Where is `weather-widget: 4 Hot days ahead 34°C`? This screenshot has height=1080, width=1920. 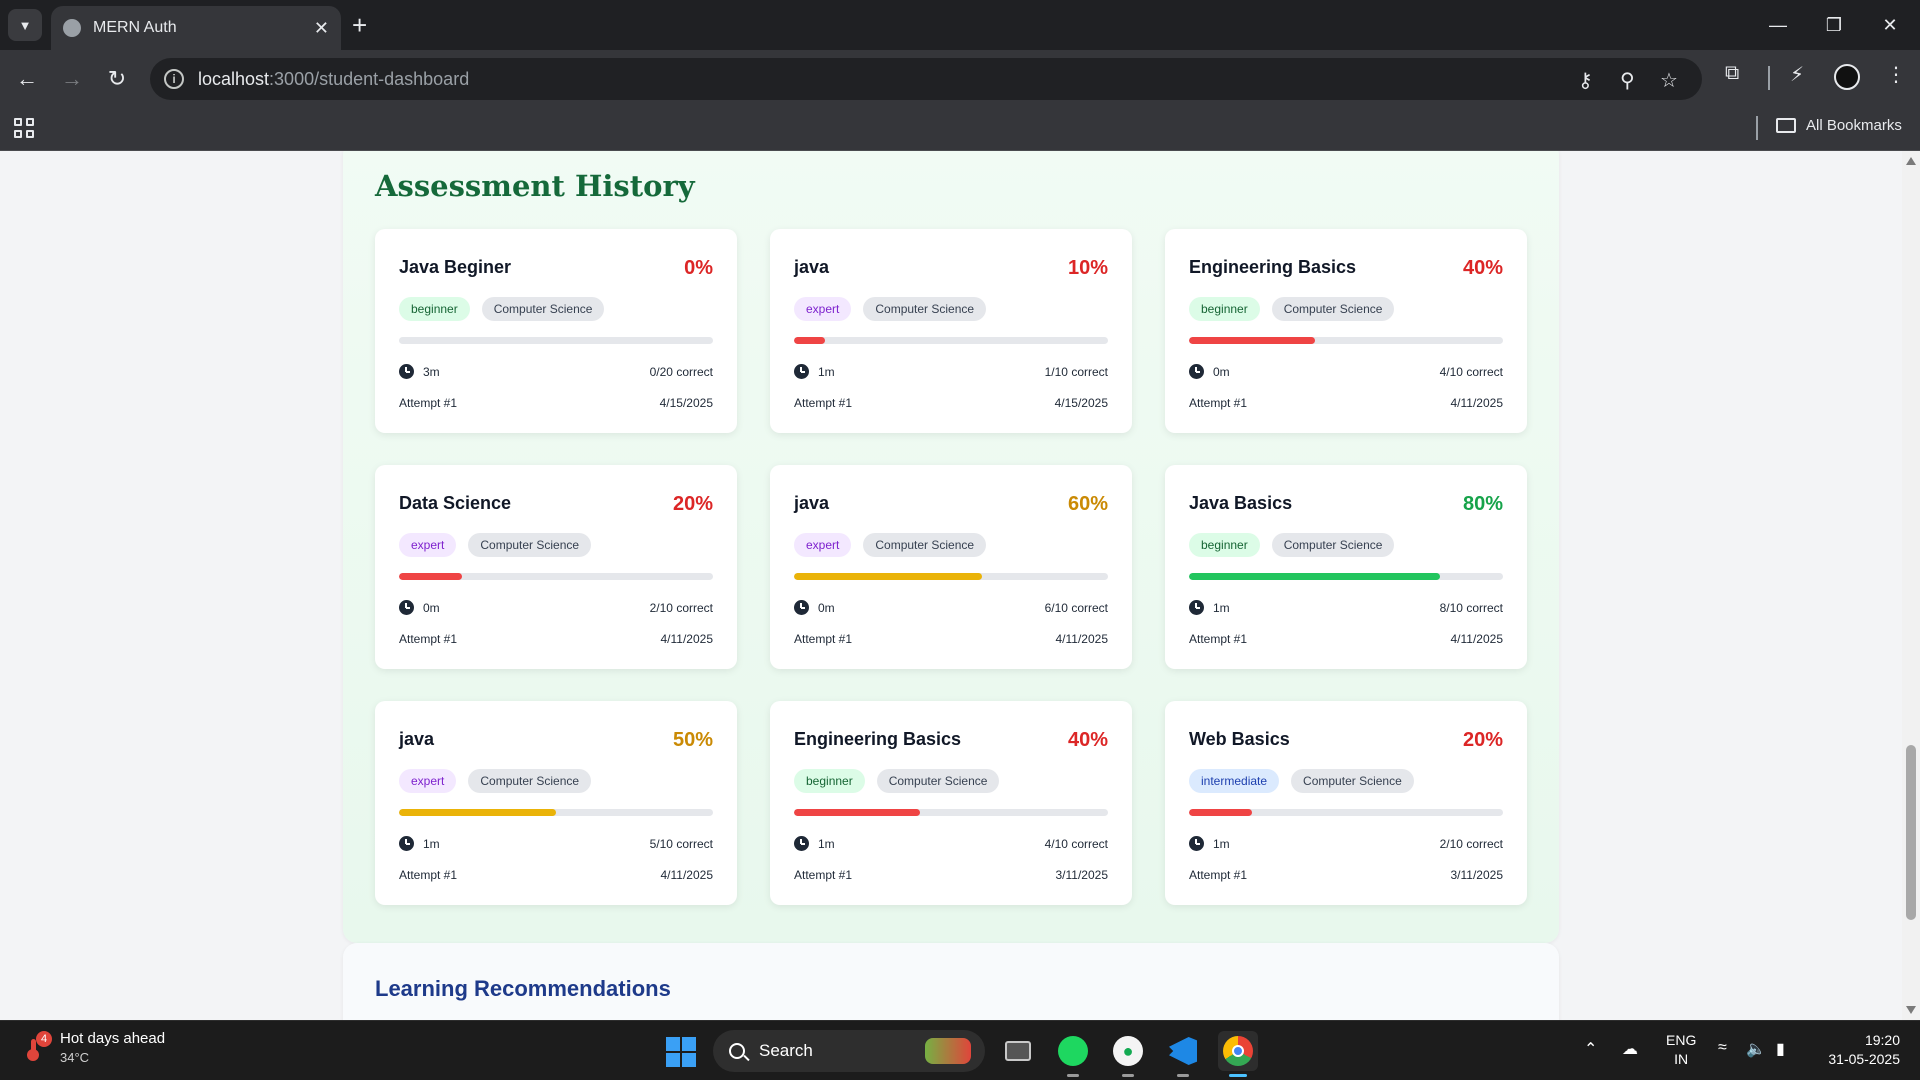 weather-widget: 4 Hot days ahead 34°C is located at coordinates (94, 1047).